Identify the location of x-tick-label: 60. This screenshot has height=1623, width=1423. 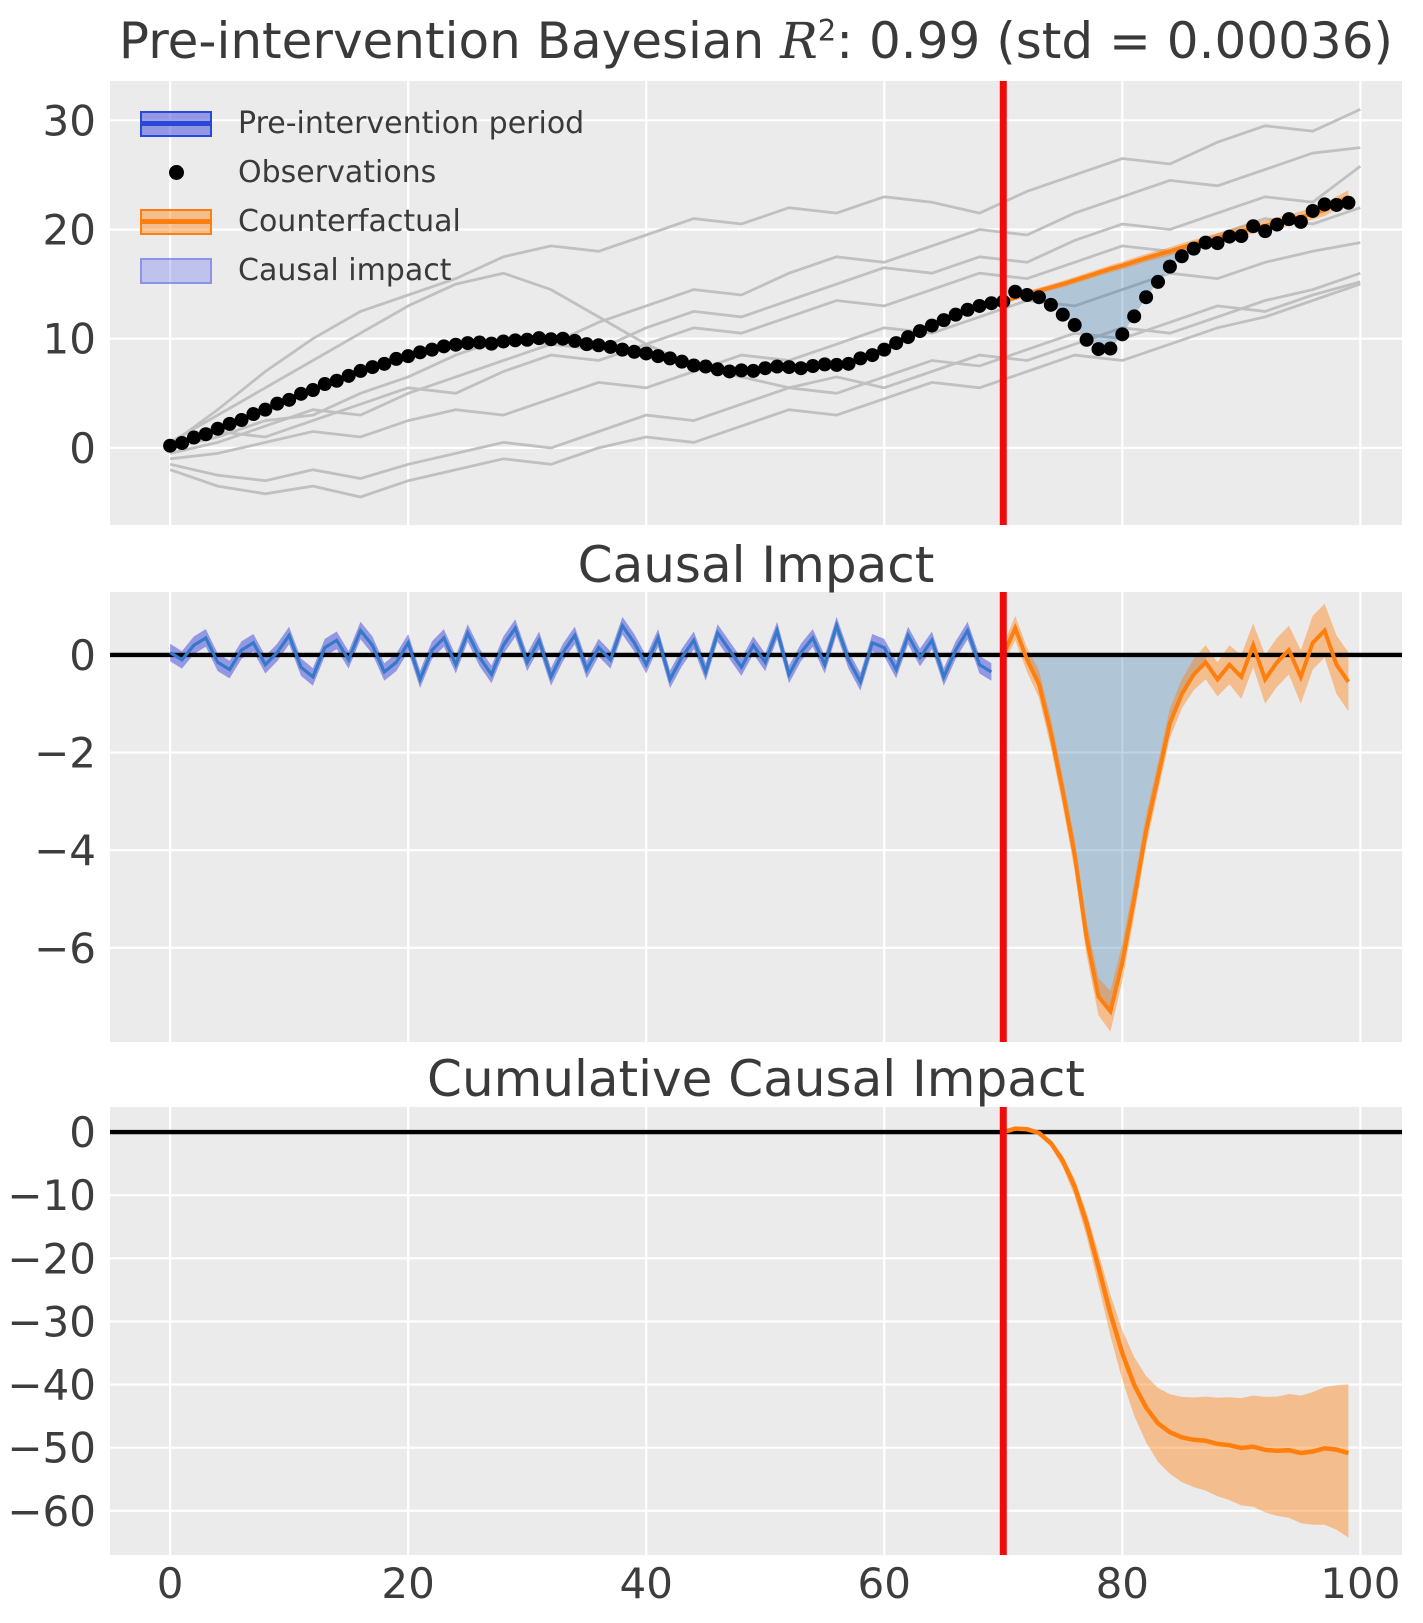
(884, 1583).